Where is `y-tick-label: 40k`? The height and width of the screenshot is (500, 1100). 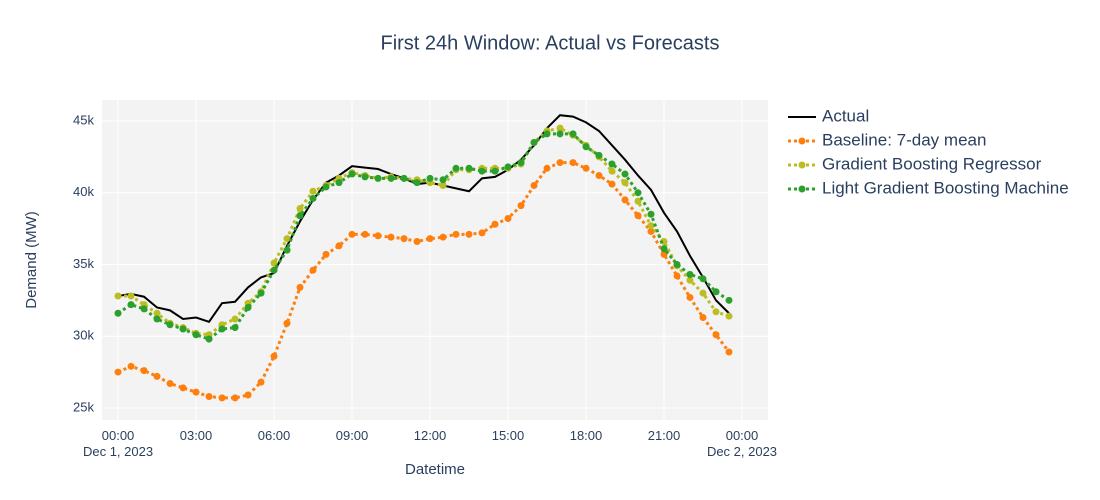 y-tick-label: 40k is located at coordinates (83, 191).